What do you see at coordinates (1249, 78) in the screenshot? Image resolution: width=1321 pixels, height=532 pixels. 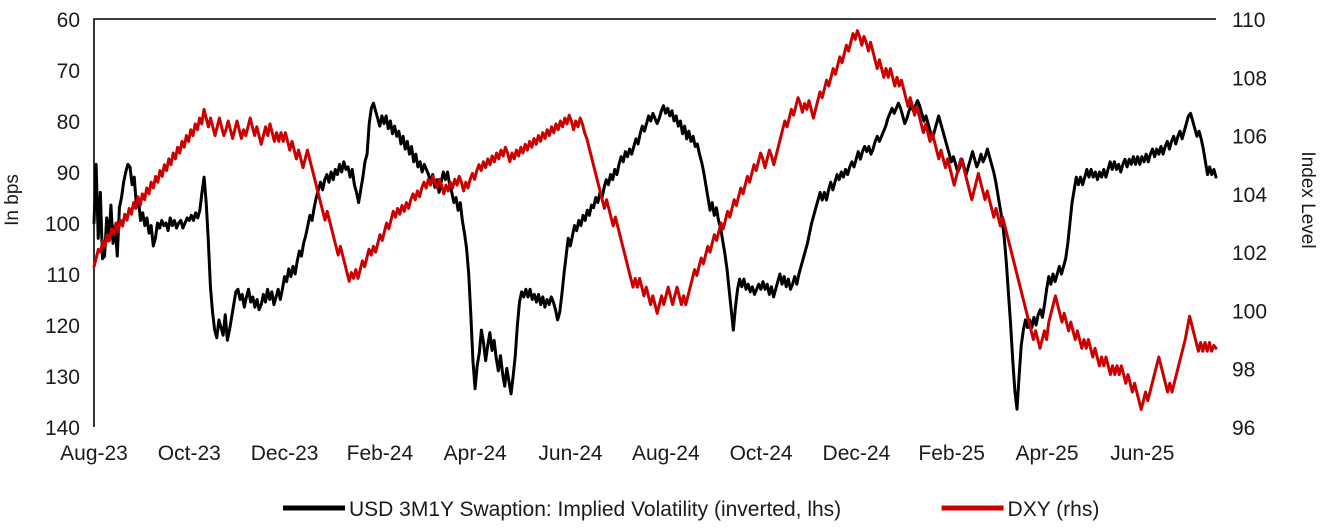 I see `y-right-tick-label-6: 108` at bounding box center [1249, 78].